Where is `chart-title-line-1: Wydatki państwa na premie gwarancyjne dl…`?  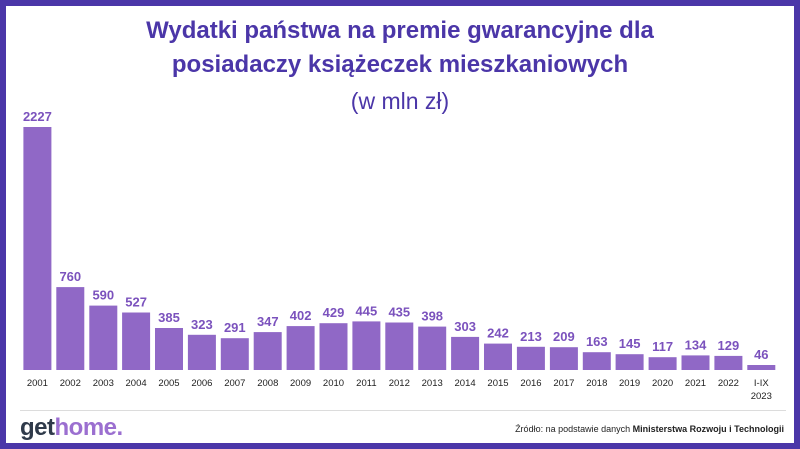
chart-title-line-1: Wydatki państwa na premie gwarancyjne dl… is located at coordinates (400, 30).